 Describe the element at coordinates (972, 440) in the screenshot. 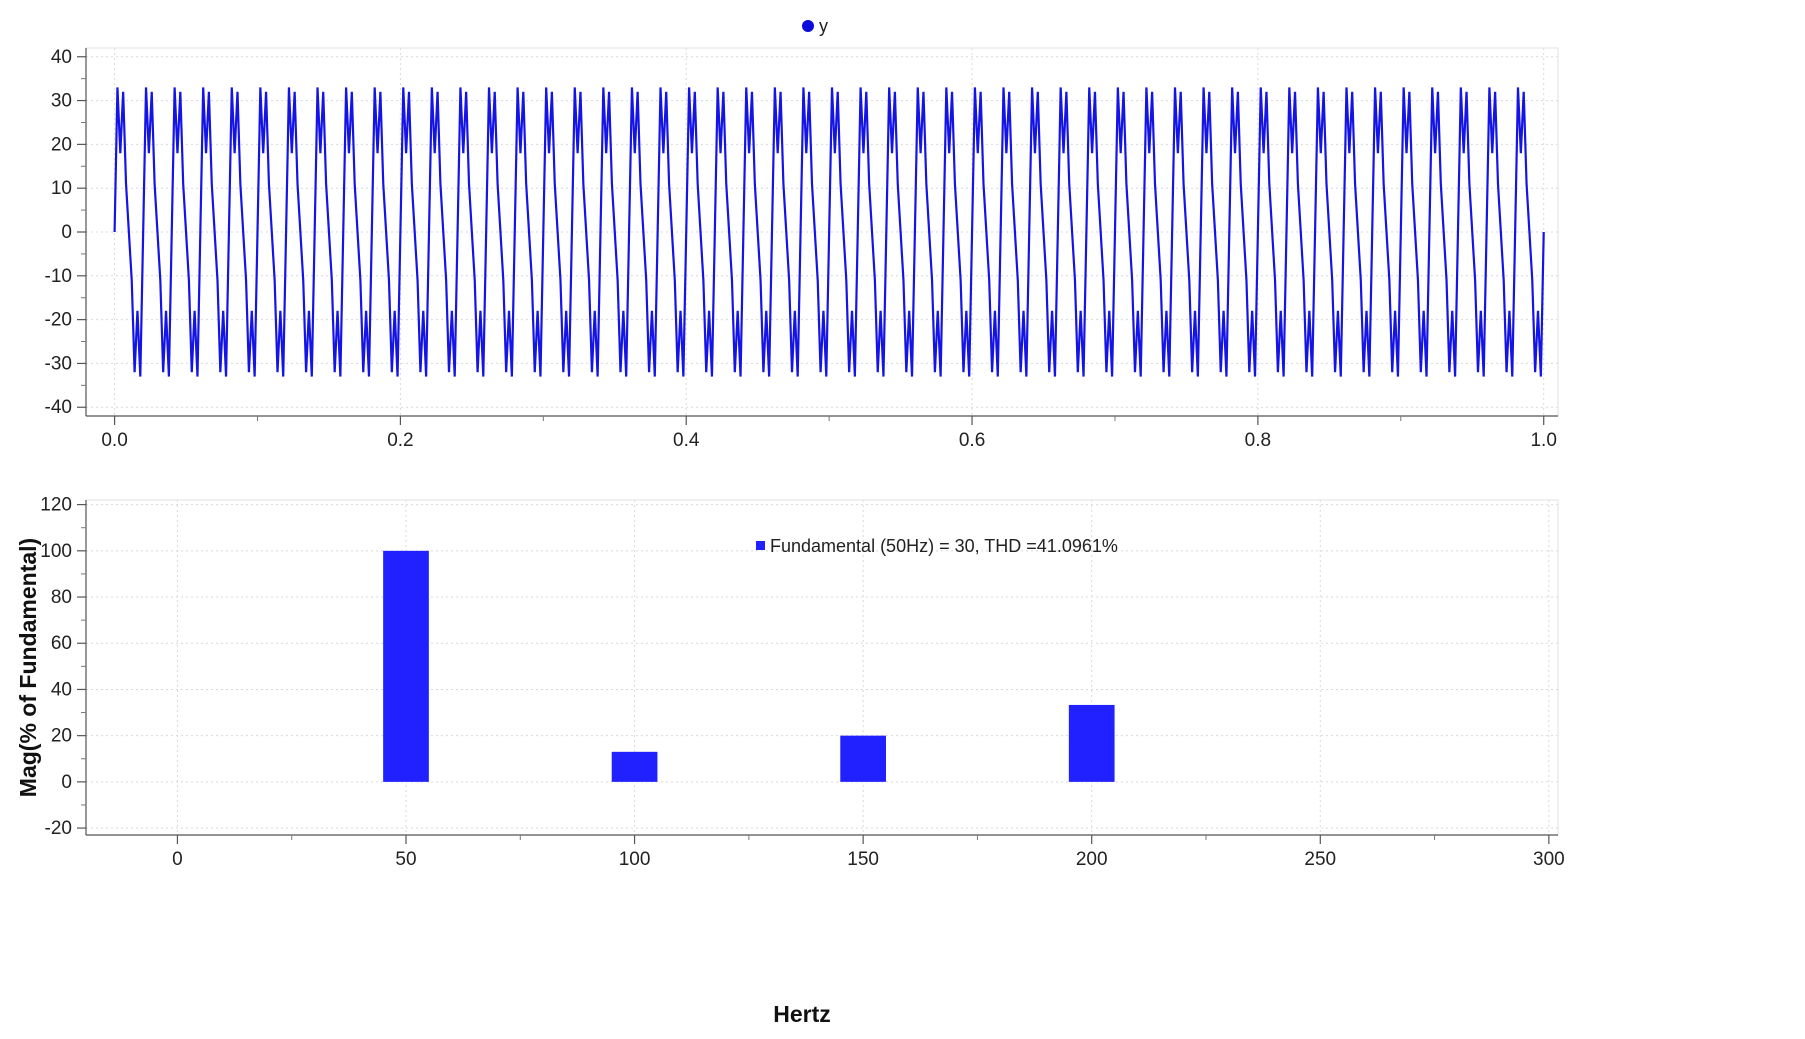

I see `x-tick-label: 0.6` at that location.